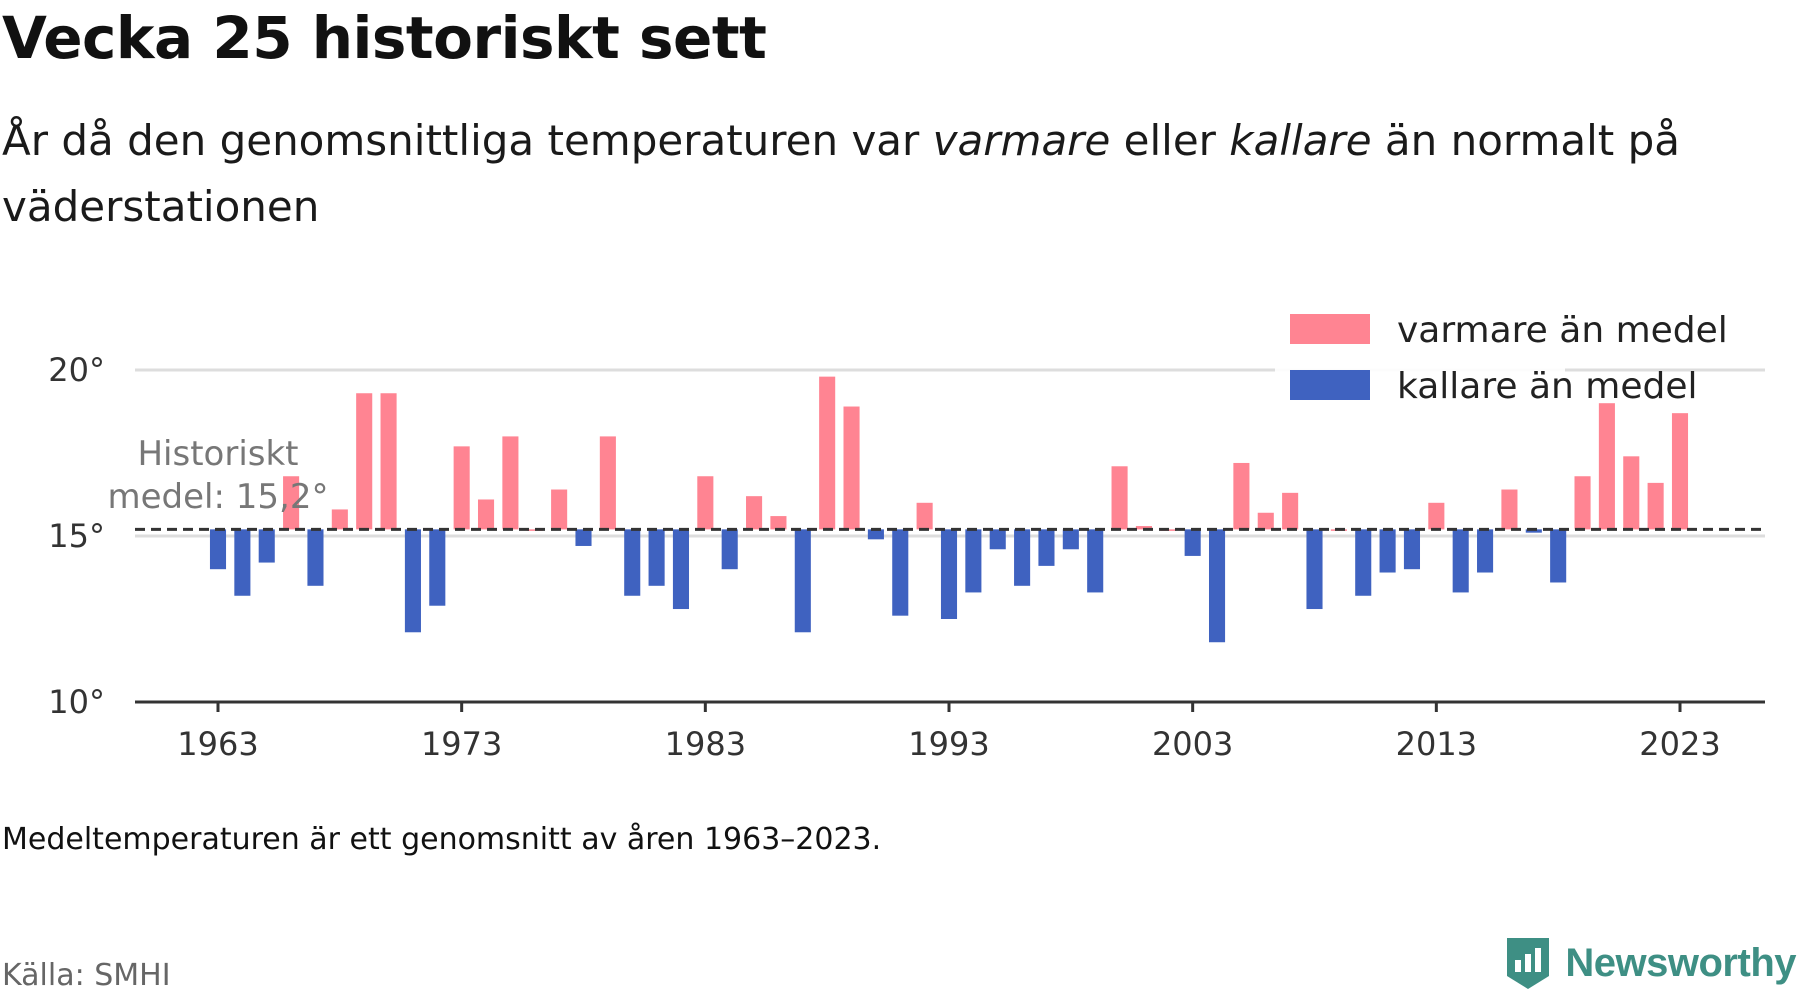  What do you see at coordinates (388, 461) in the screenshot?
I see `bar-1970` at bounding box center [388, 461].